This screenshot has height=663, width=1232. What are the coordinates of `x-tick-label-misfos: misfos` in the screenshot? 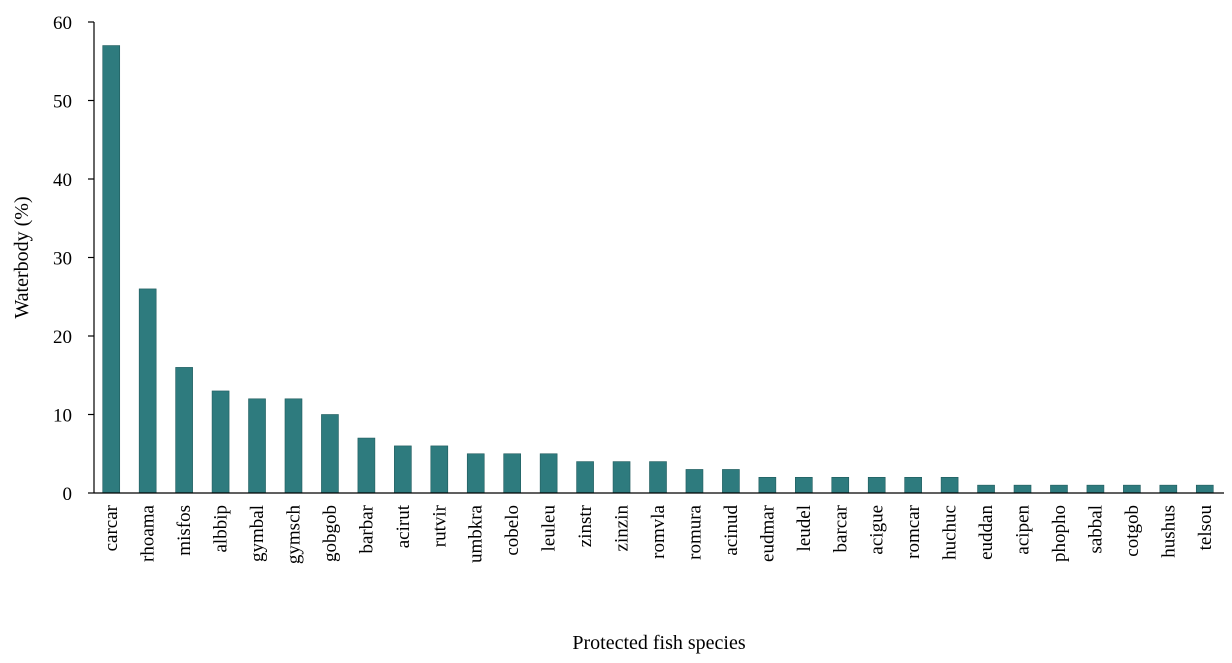 It's located at (184, 530).